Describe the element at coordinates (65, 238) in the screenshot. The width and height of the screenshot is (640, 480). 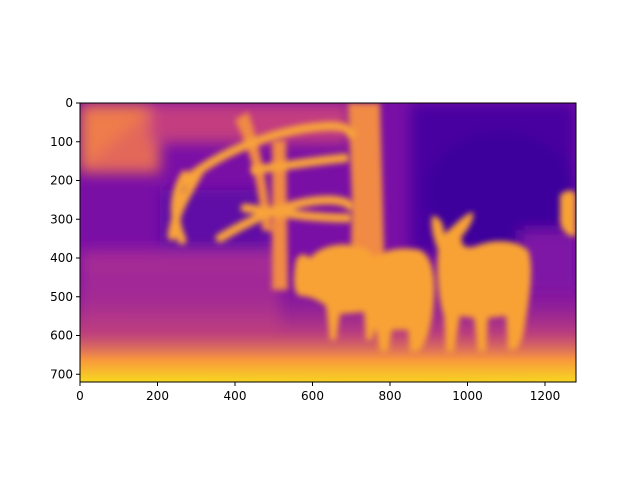
I see `y-axis: 0 100 200 300 400 500 600 700` at that location.